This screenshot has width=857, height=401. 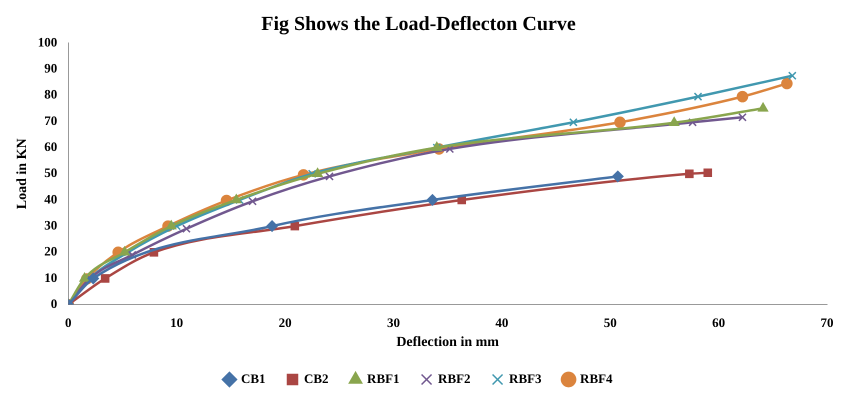 What do you see at coordinates (51, 94) in the screenshot?
I see `y-tick-label: 80` at bounding box center [51, 94].